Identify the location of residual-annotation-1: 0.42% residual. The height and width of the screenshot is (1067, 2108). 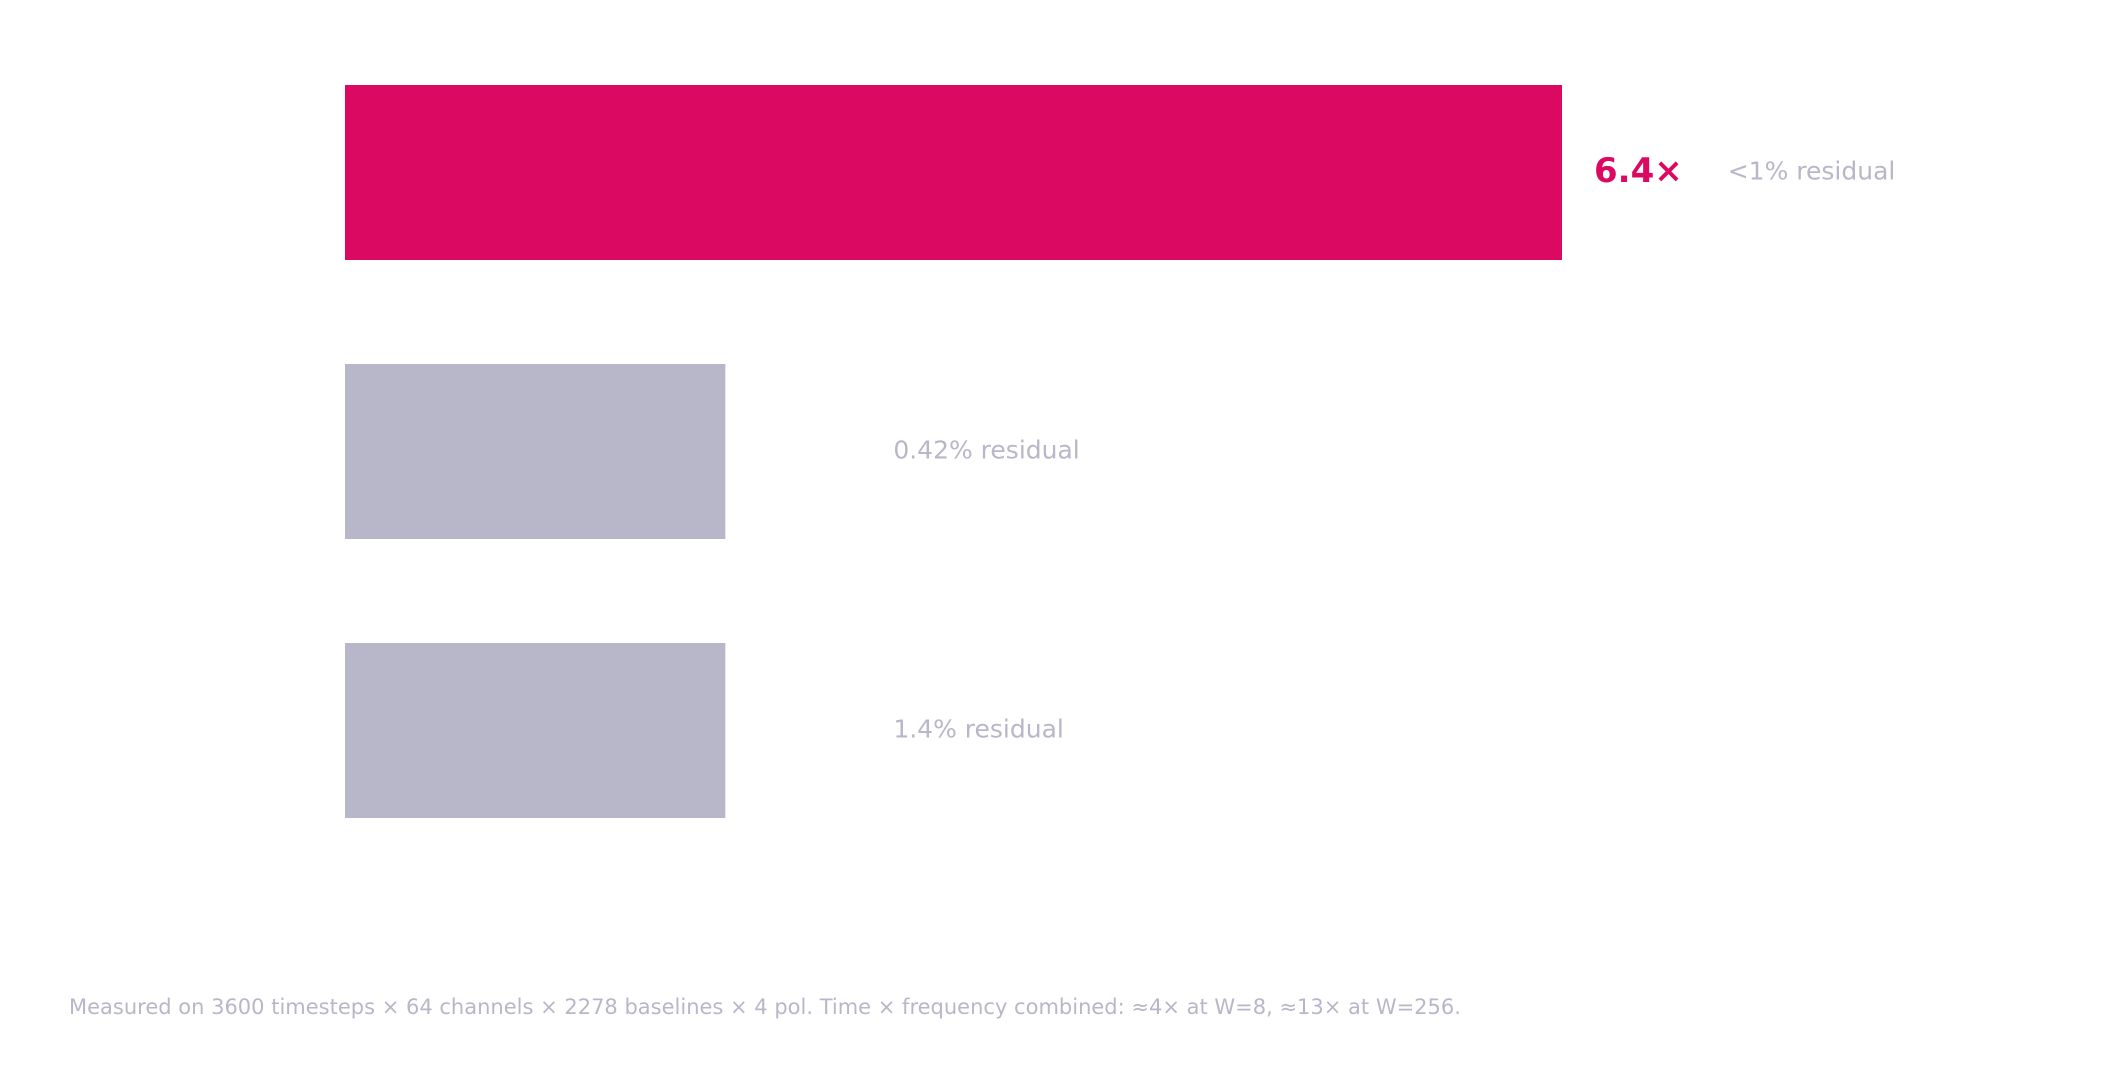
(986, 450).